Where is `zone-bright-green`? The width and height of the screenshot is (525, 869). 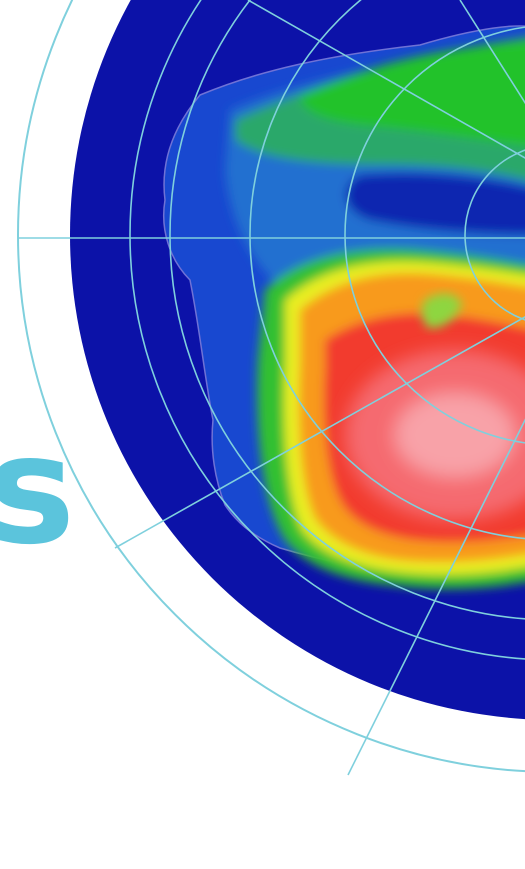 zone-bright-green is located at coordinates (412, 95).